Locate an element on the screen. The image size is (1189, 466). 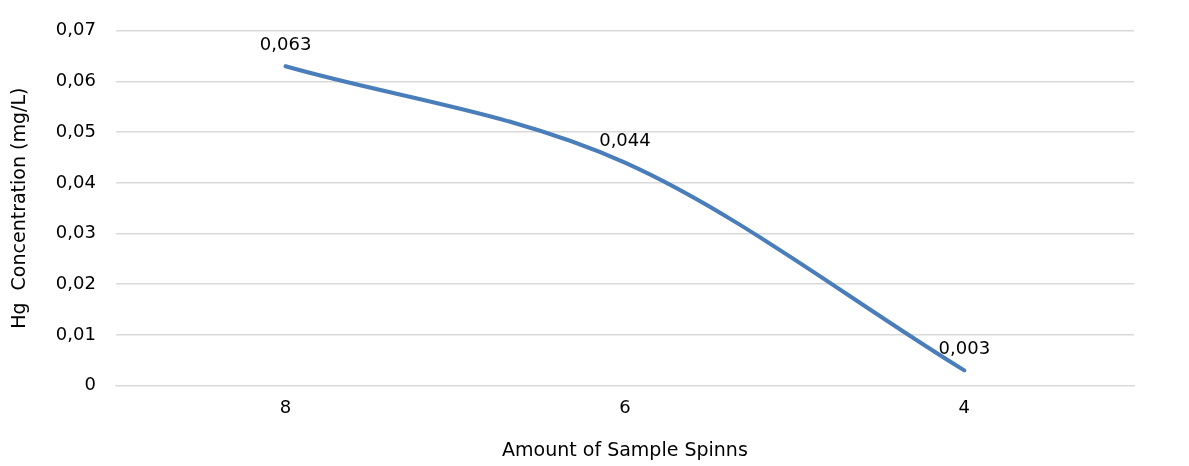
x-tick-label: 6 is located at coordinates (625, 407).